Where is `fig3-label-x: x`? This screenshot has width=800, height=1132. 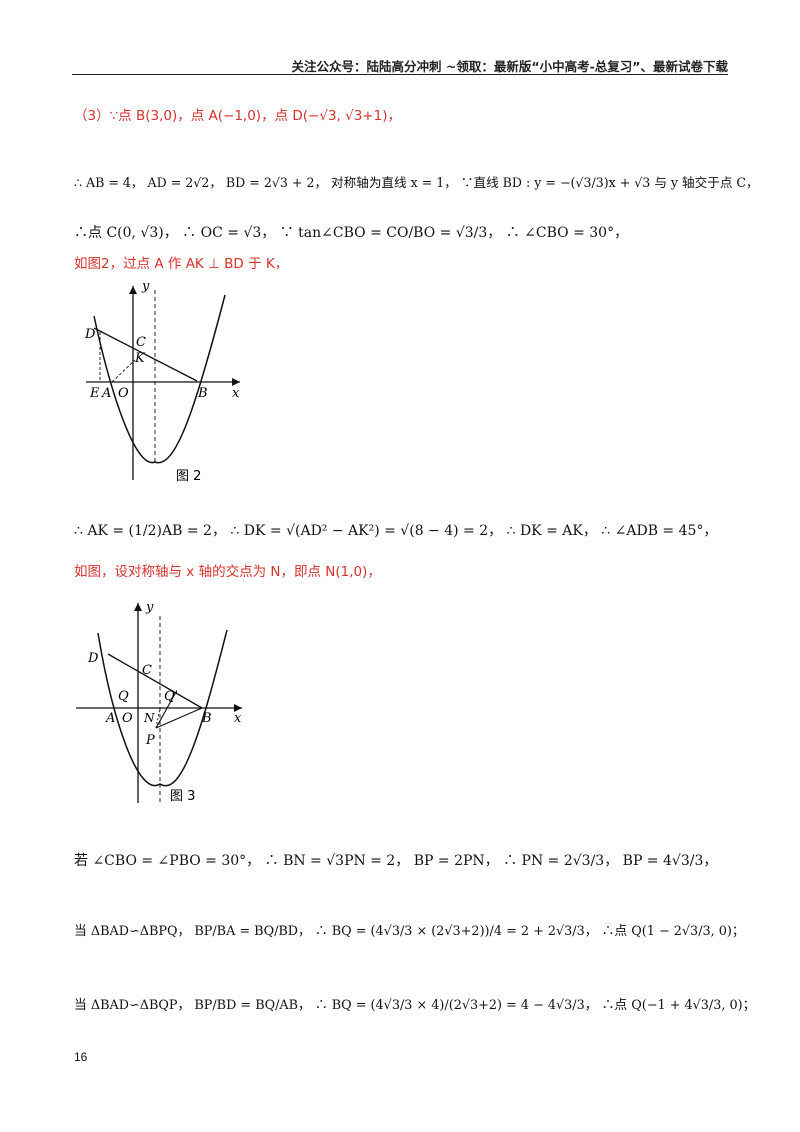
fig3-label-x: x is located at coordinates (238, 718).